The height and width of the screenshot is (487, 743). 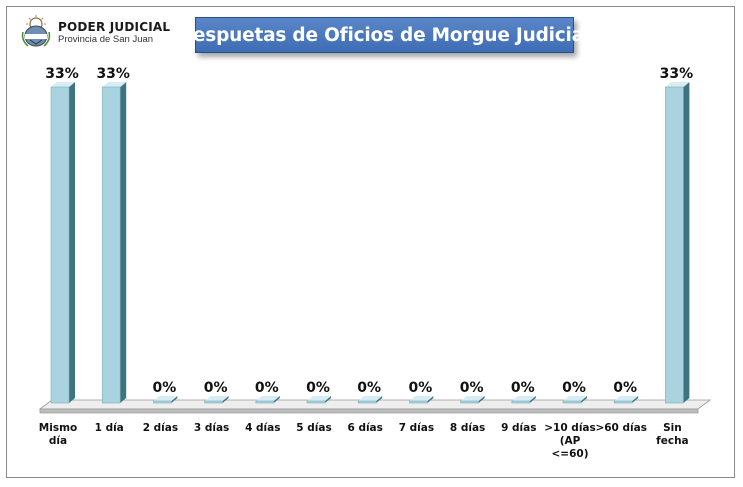 I want to click on chart-title-box: Respuetas de Oficios de Morgue Judicial, so click(x=384, y=35).